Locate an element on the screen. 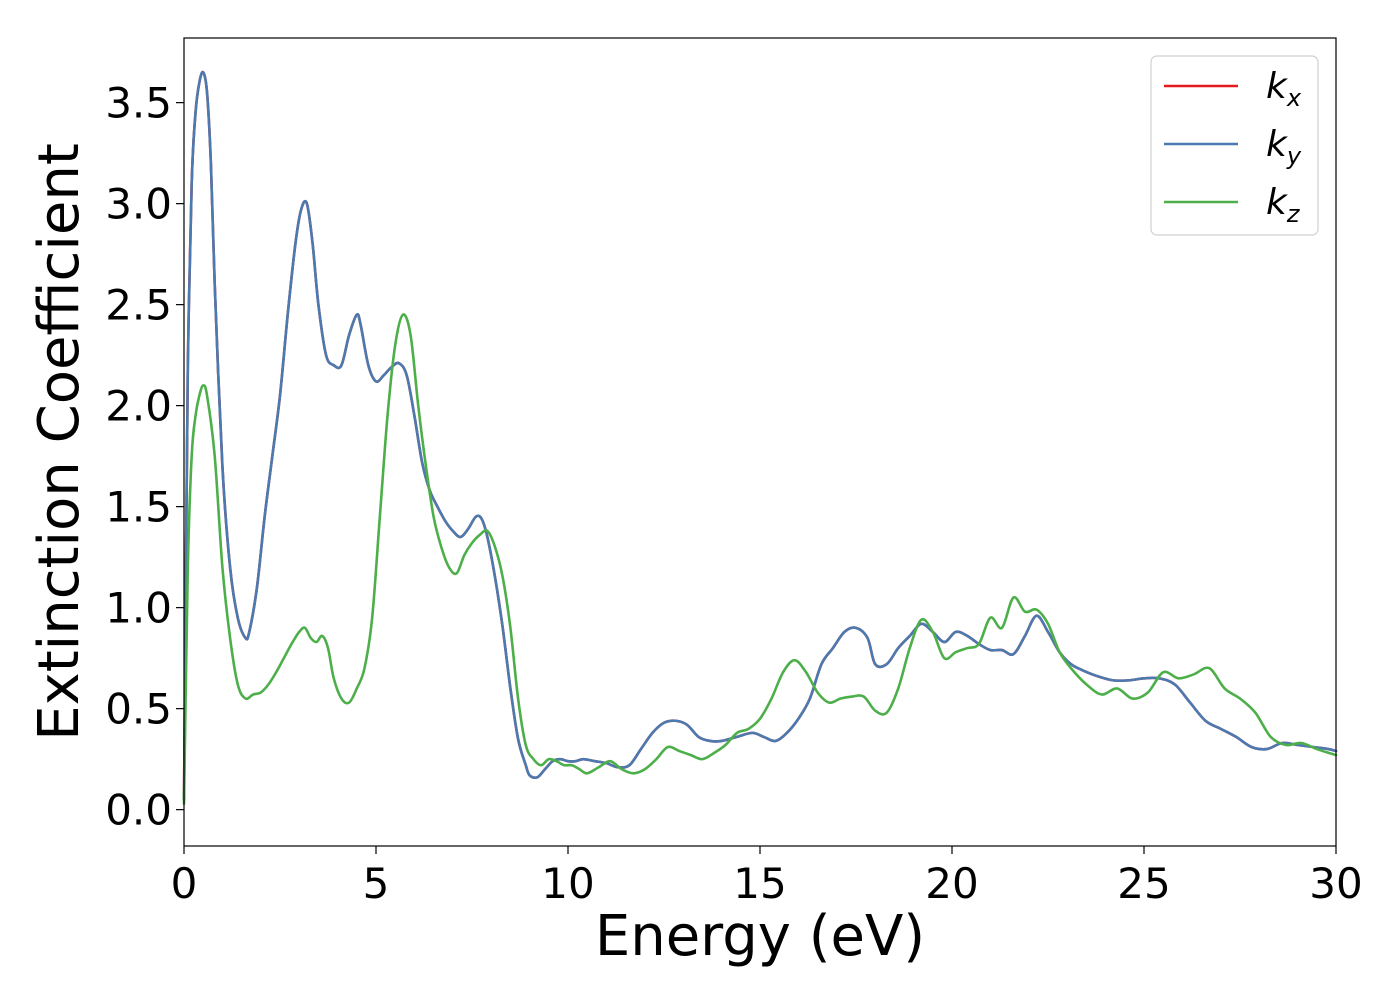 This screenshot has width=1400, height=1000. y-tick-label: 3.0 is located at coordinates (138, 204).